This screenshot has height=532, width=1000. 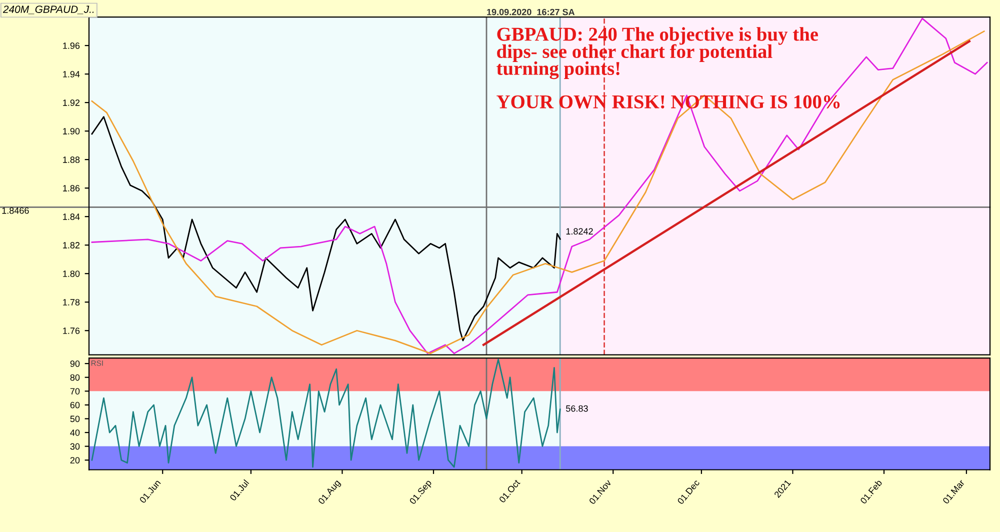 I want to click on y-tick-label: 70, so click(x=75, y=391).